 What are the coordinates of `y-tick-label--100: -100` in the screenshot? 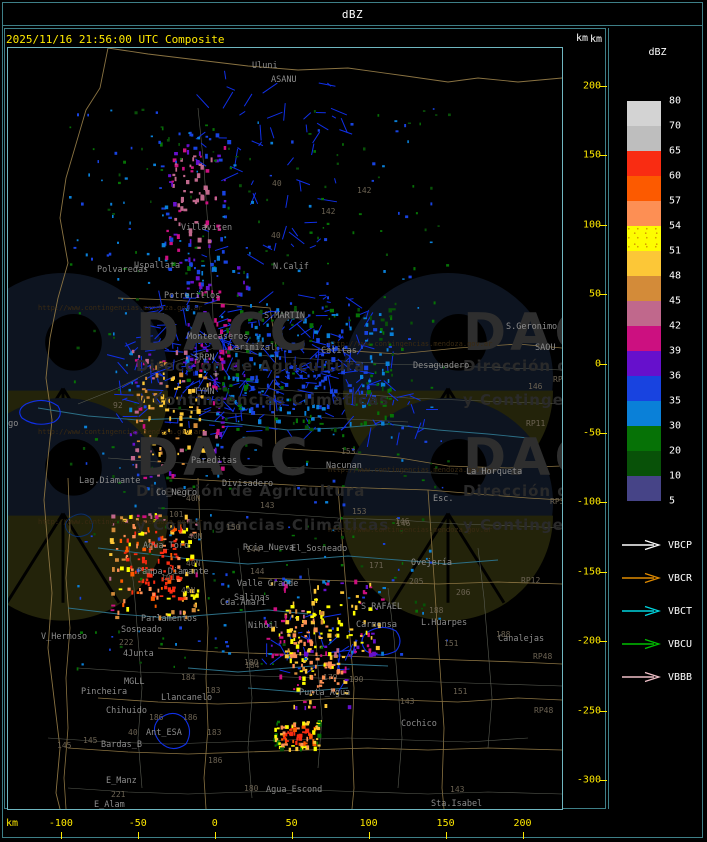 It's located at (588, 502).